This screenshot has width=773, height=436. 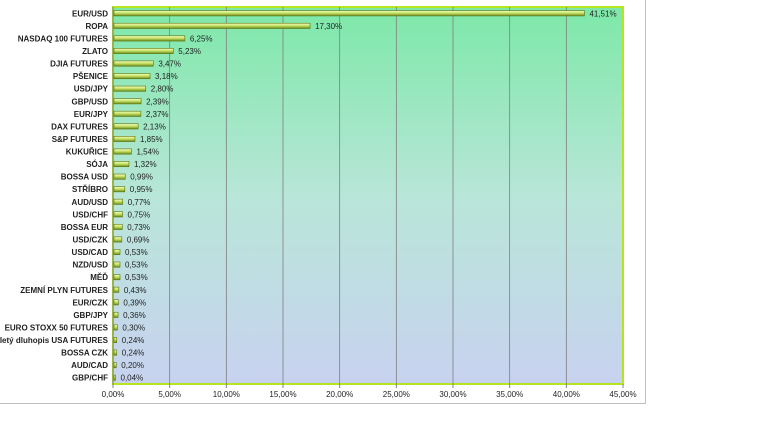 I want to click on value-label: 6,25%, so click(x=201, y=38).